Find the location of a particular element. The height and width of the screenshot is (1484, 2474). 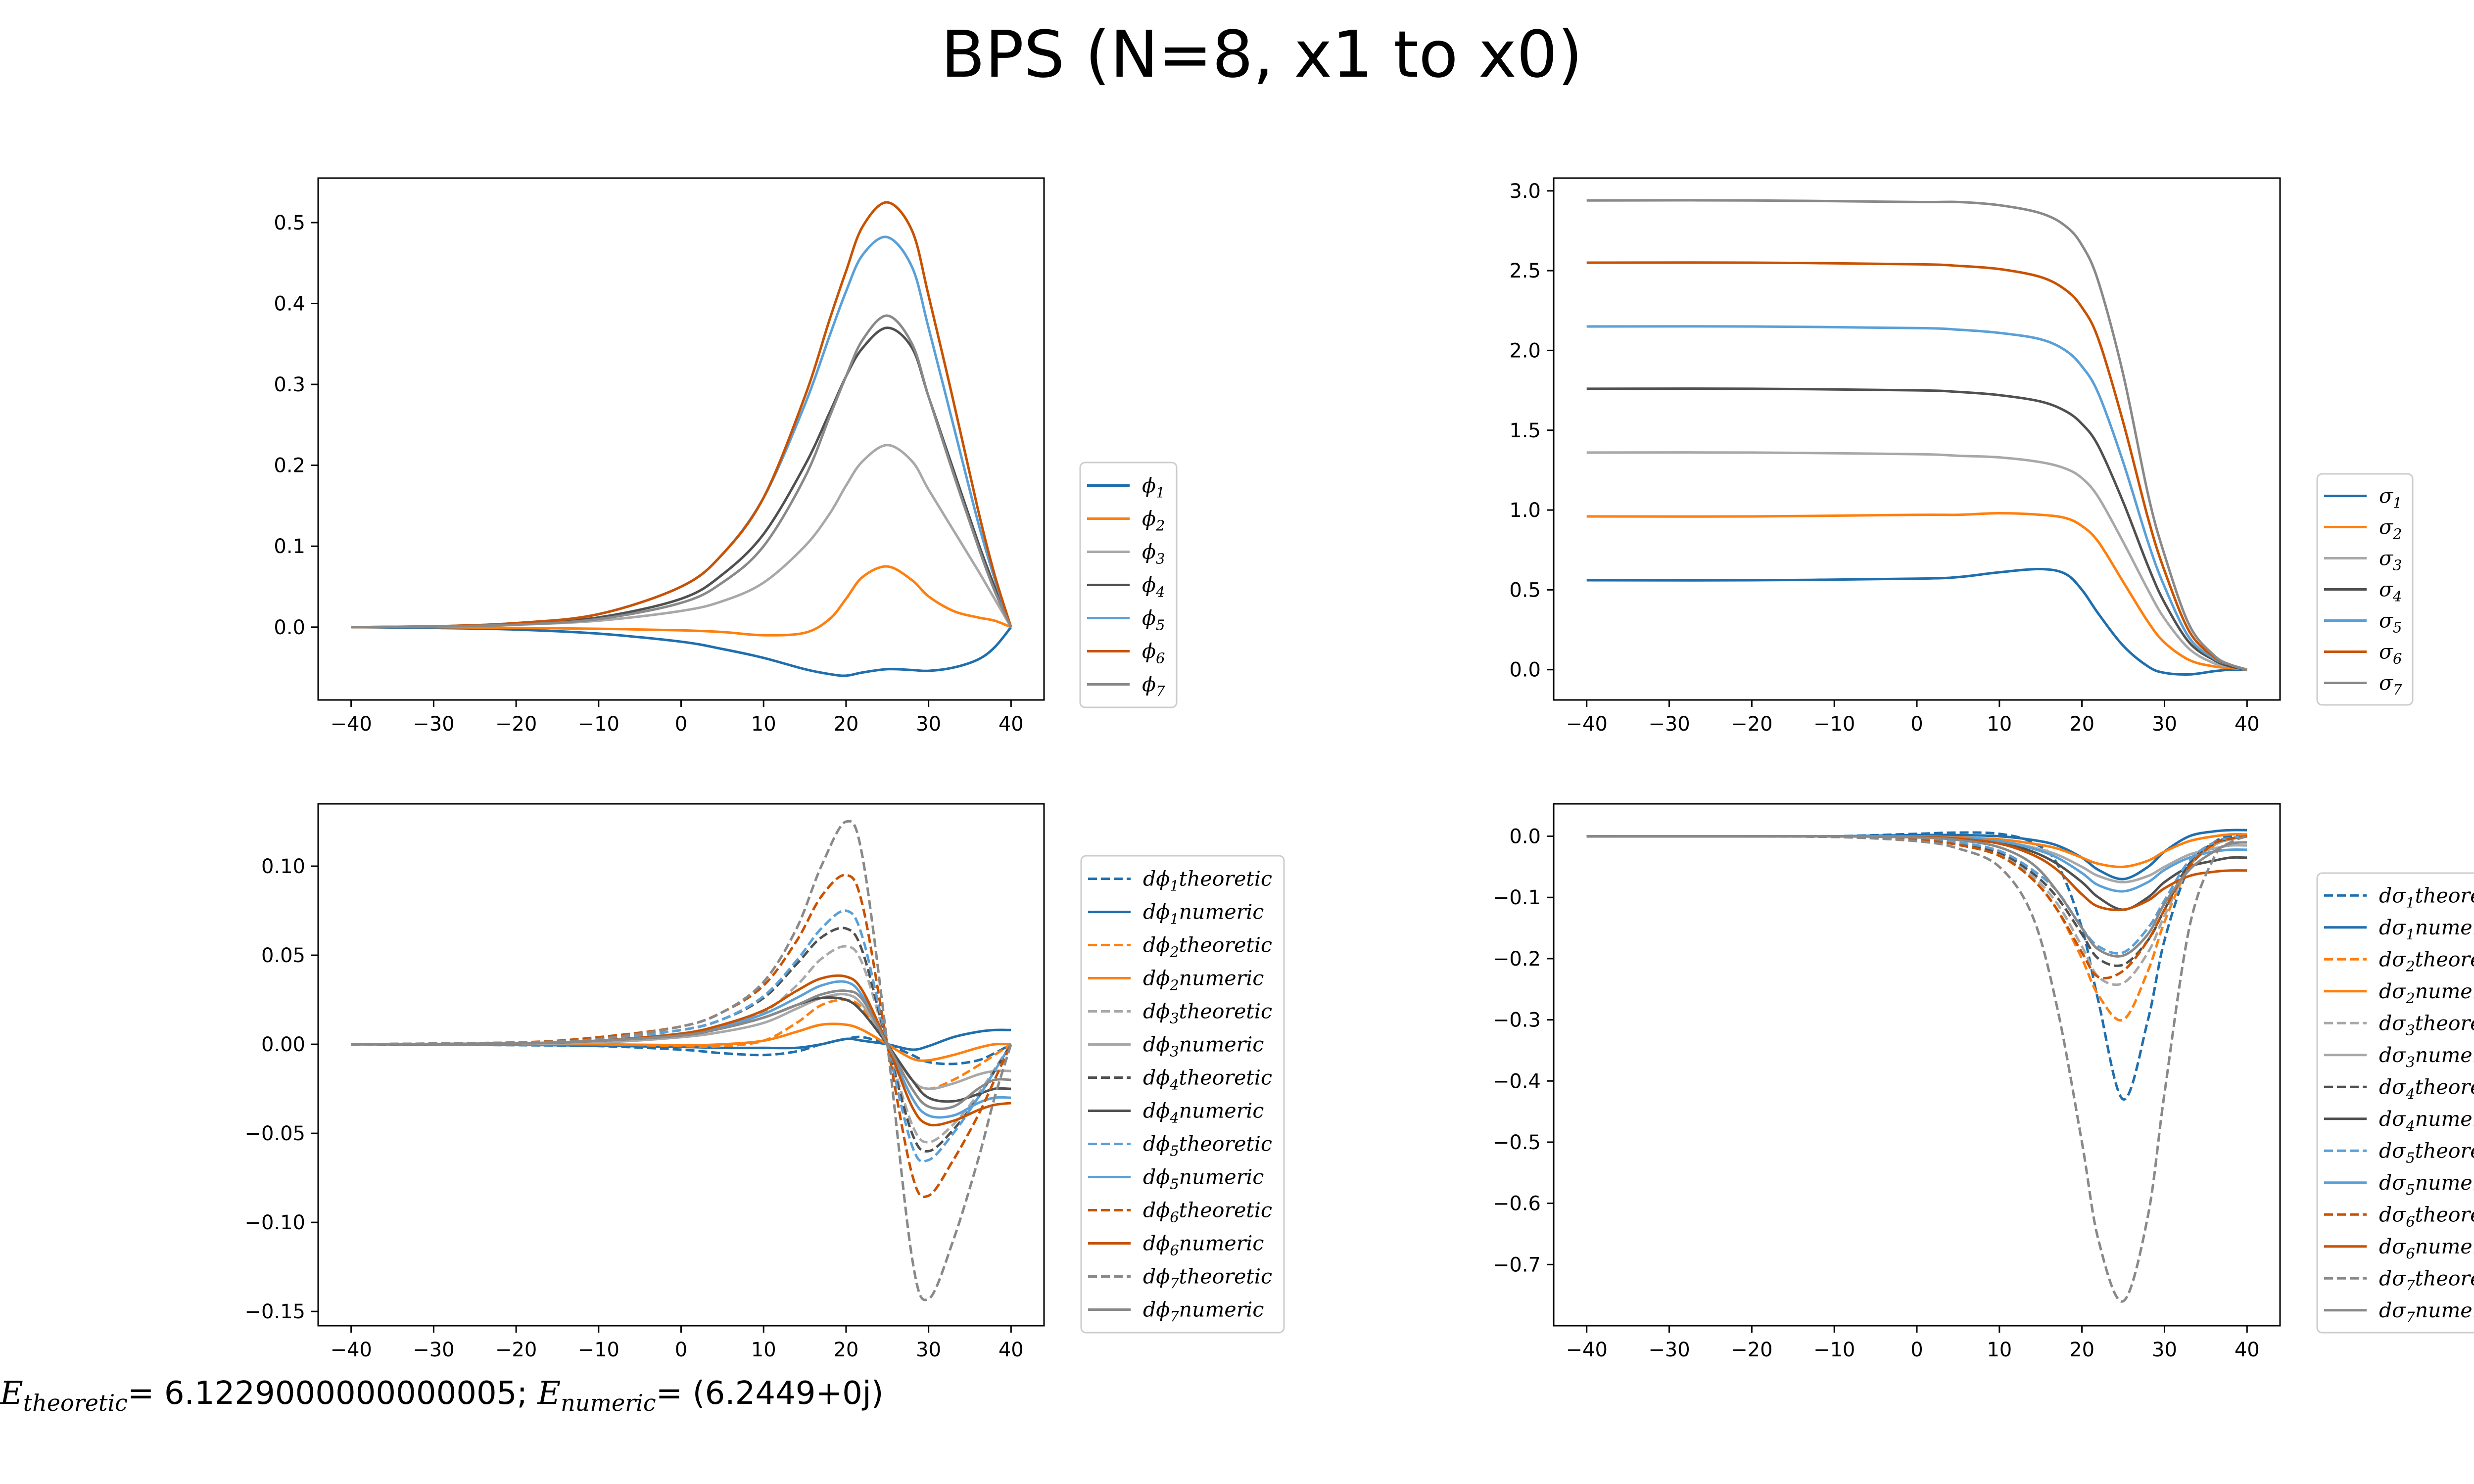

legend-label: σ6 is located at coordinates (2391, 653).